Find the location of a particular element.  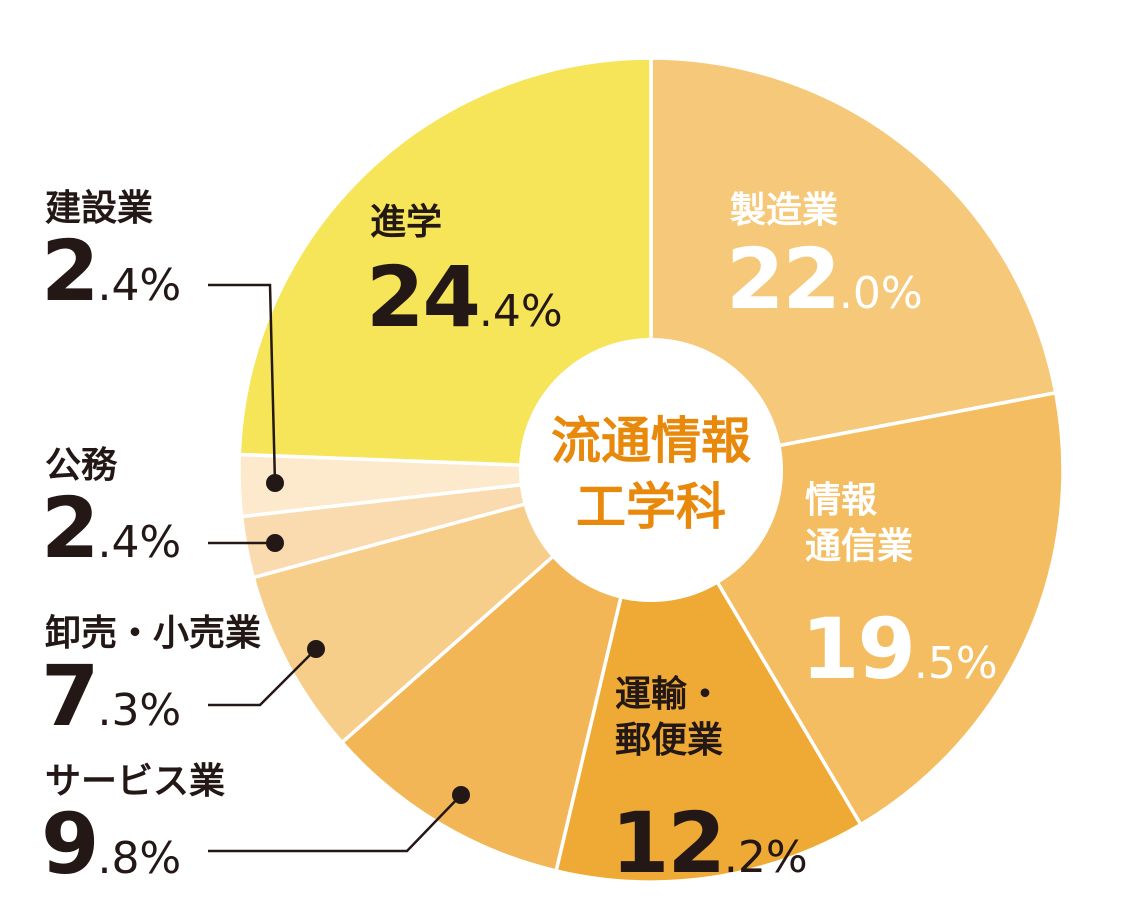

slice-value-integer: 12 is located at coordinates (667, 843).